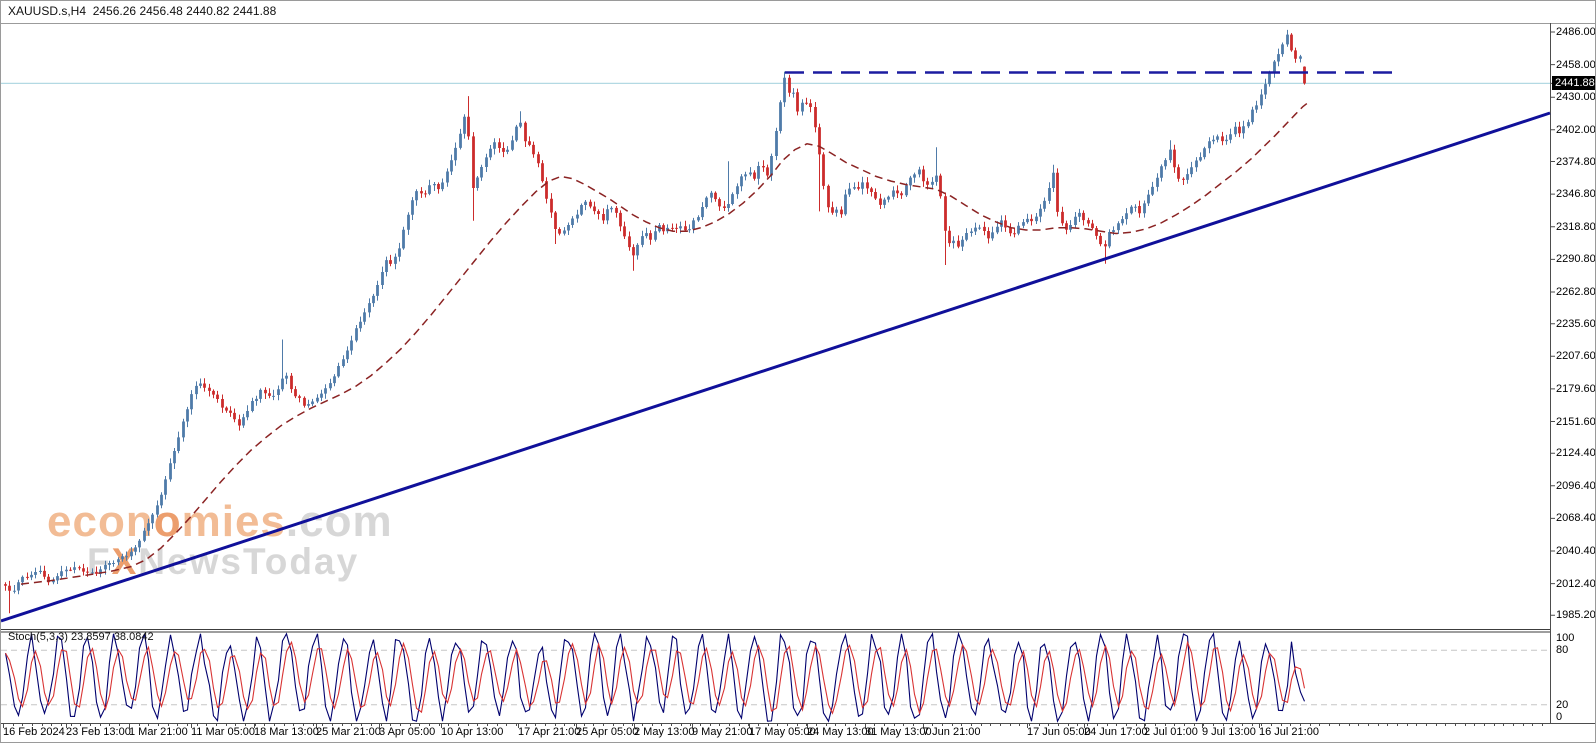  Describe the element at coordinates (407, 732) in the screenshot. I see `time-axis-label: 3 Apr 05:00` at that location.